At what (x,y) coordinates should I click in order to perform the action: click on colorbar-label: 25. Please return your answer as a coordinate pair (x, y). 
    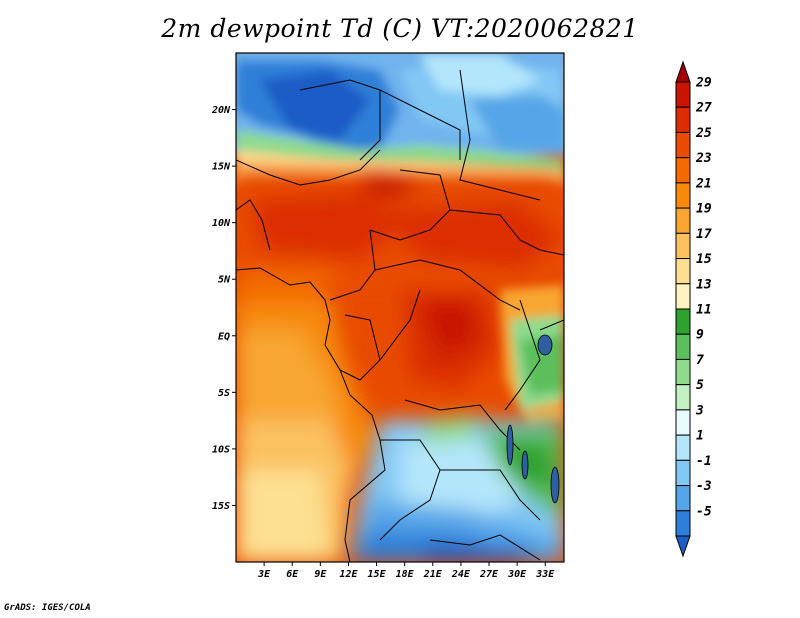
    Looking at the image, I should click on (703, 133).